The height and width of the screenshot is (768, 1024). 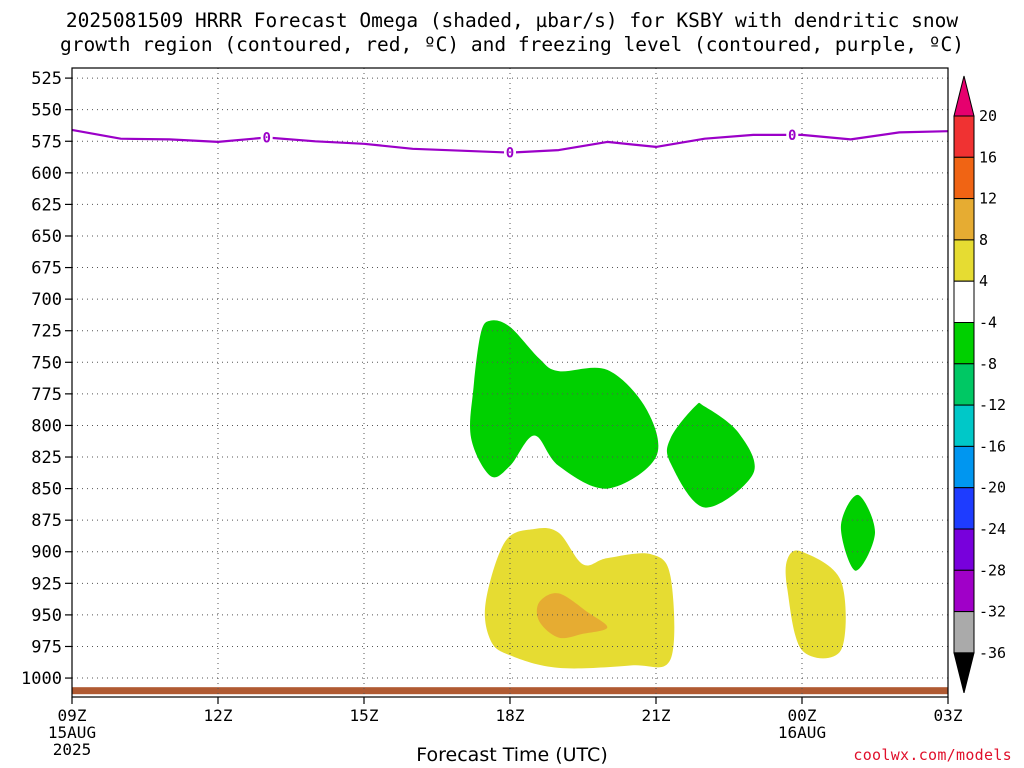 I want to click on y-tick-label-775: 775, so click(x=46, y=395).